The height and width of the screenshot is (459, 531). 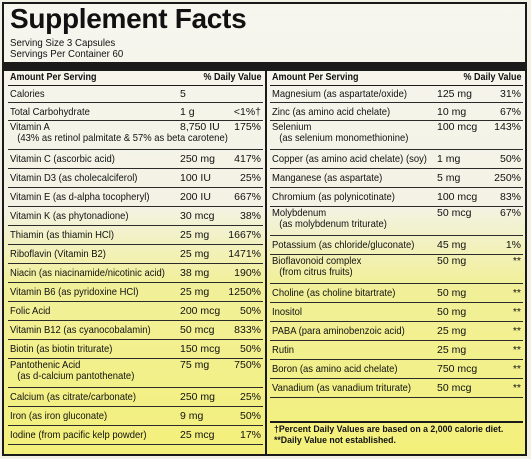 What do you see at coordinates (396, 78) in the screenshot?
I see `right-column-header: Amount Per Serving % Daily Value` at bounding box center [396, 78].